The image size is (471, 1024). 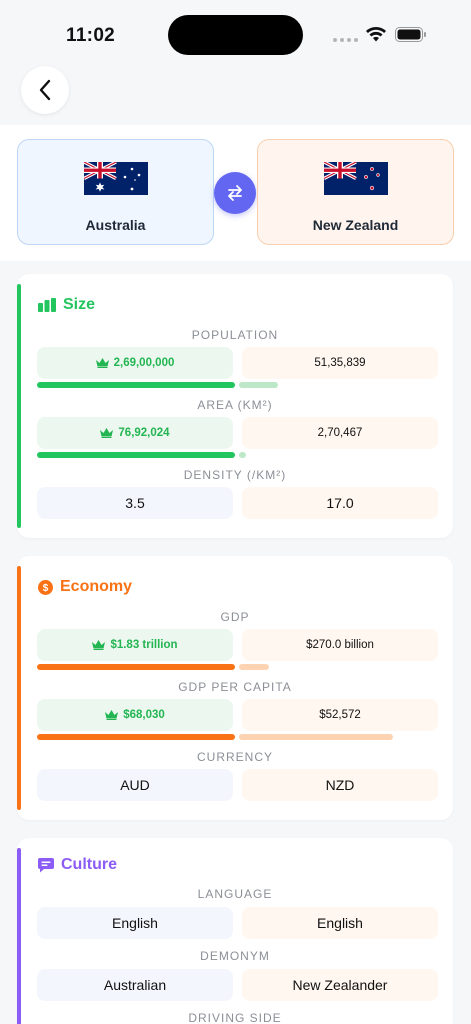 I want to click on chevron-left-icon, so click(x=45, y=90).